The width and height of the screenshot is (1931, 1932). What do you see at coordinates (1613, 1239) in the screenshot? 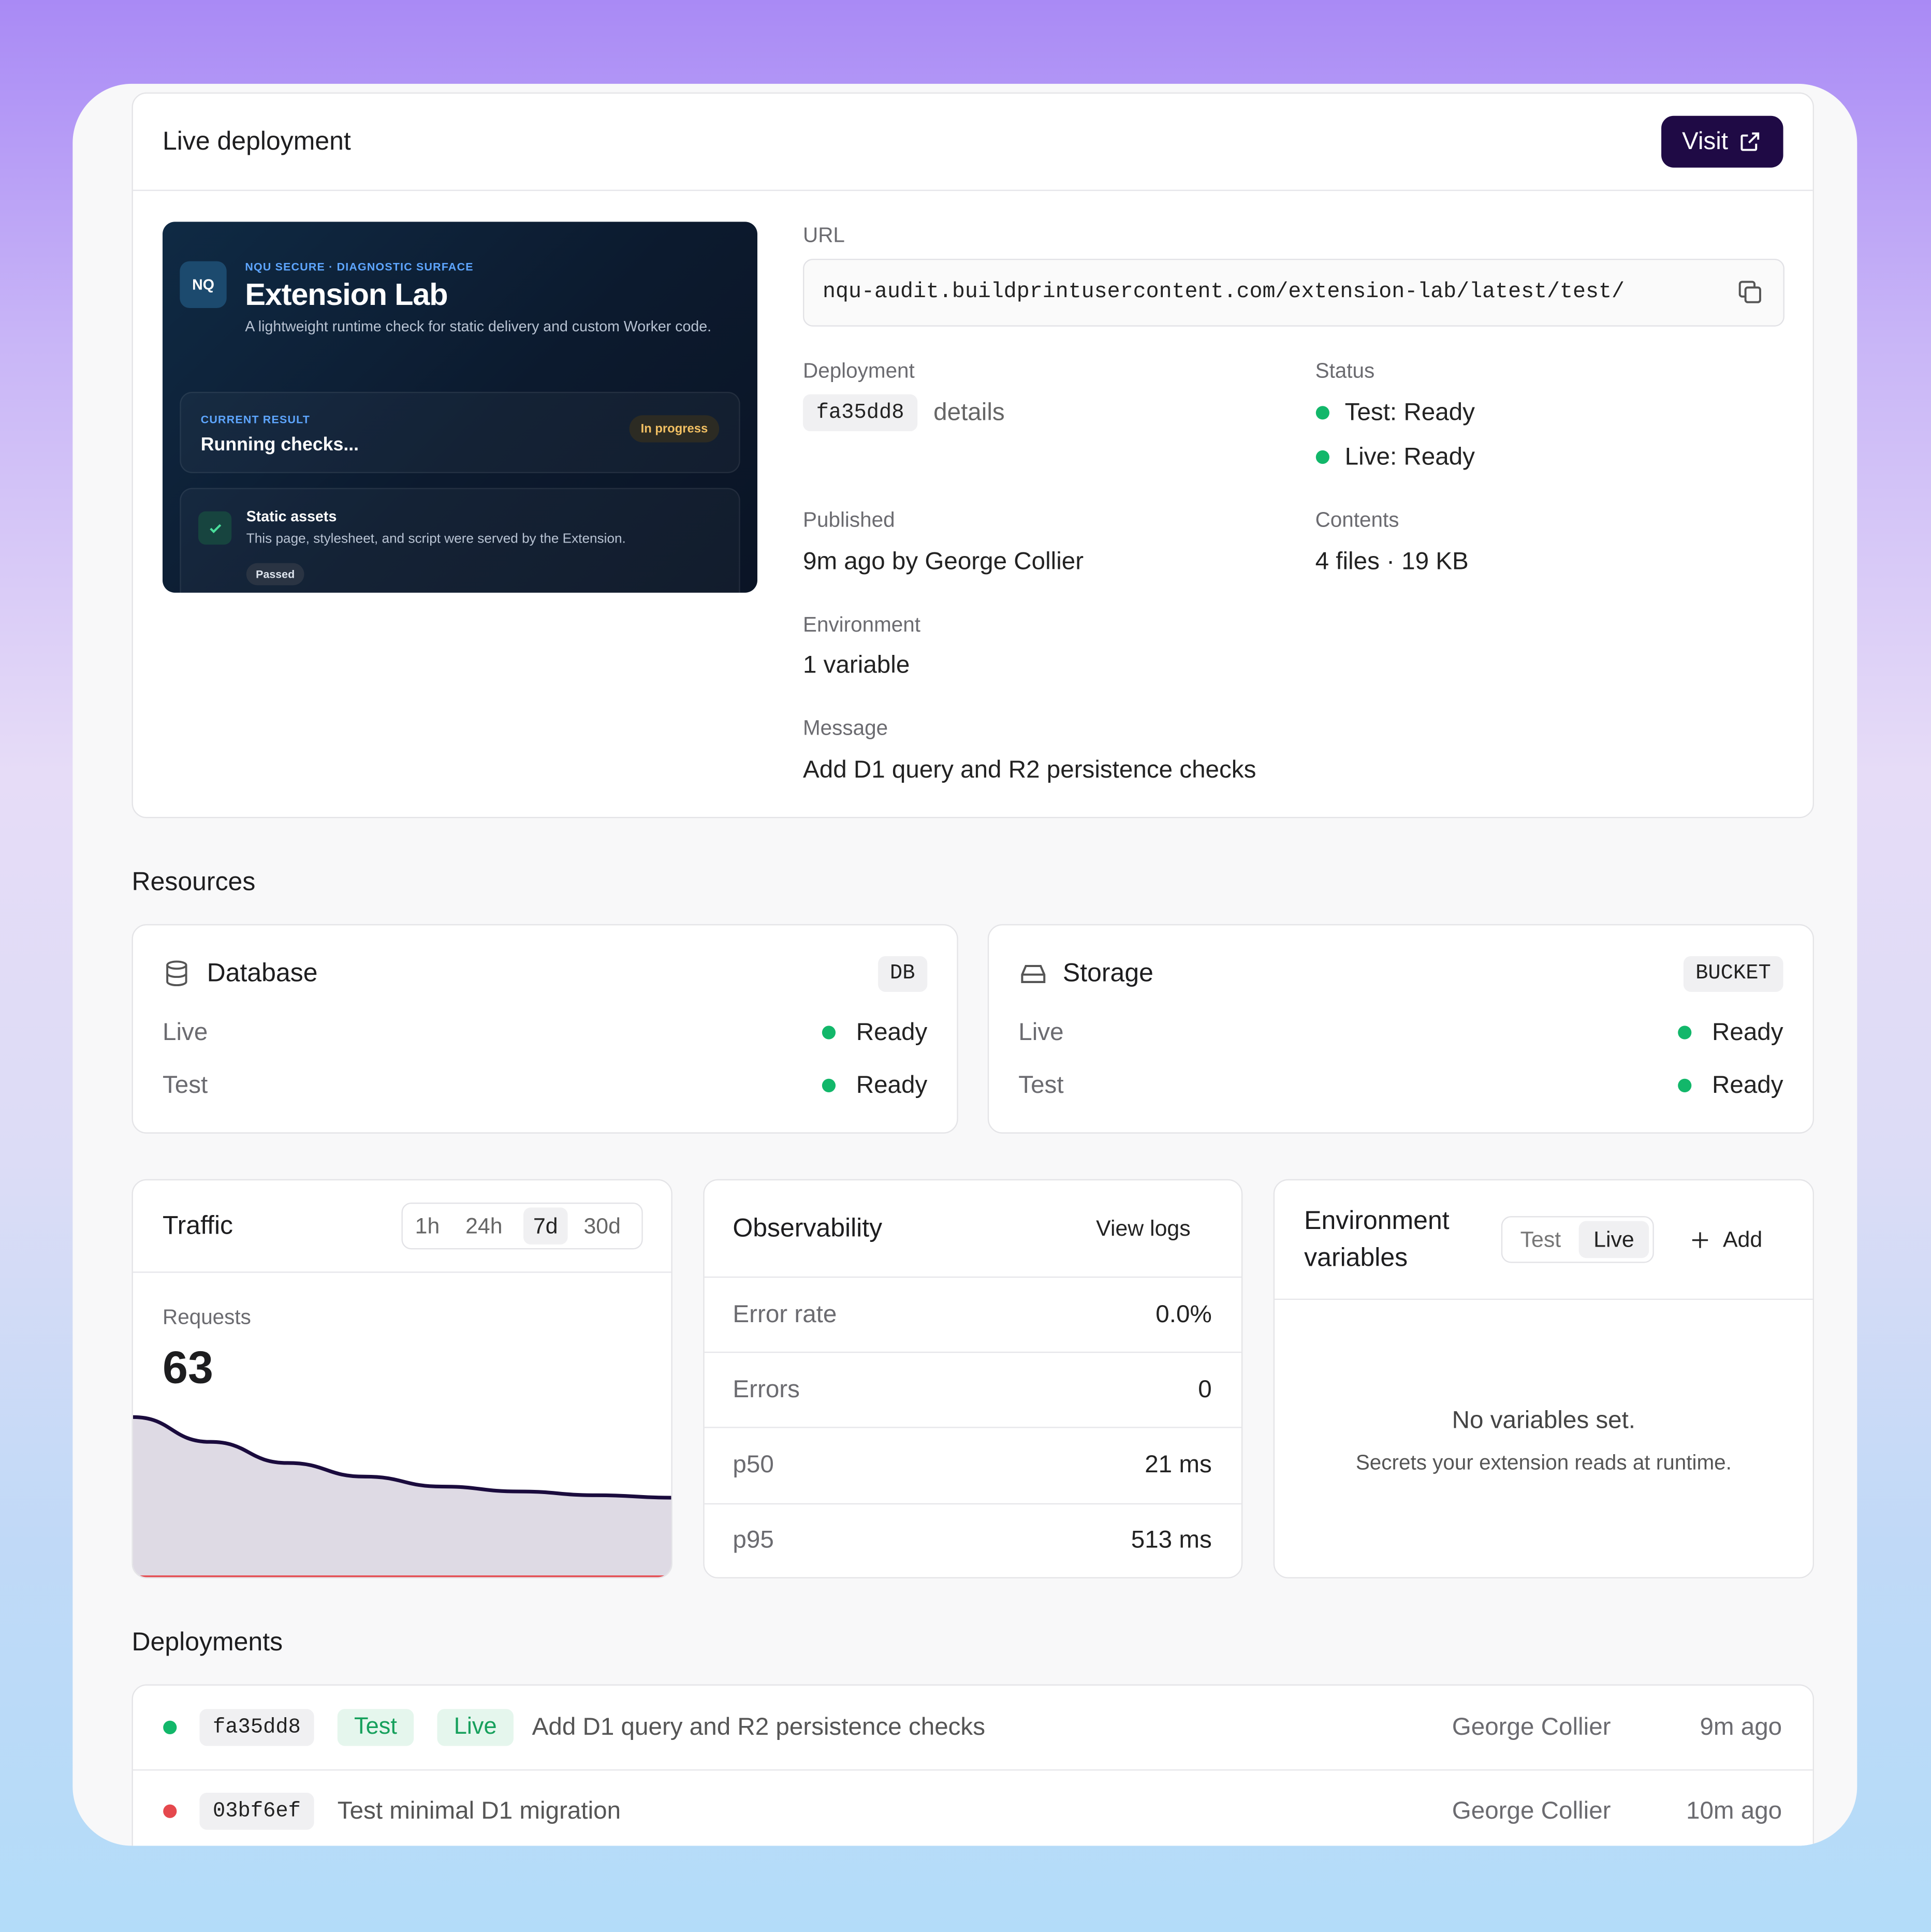
I see `toggle-option: Live` at bounding box center [1613, 1239].